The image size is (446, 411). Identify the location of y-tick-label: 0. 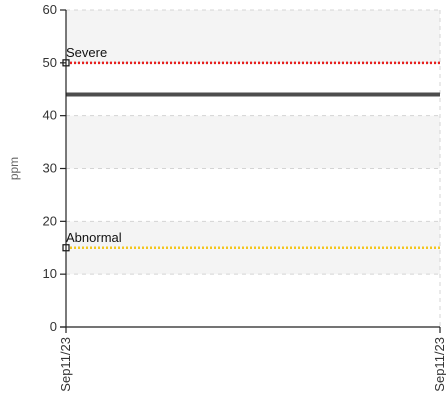
(53, 326).